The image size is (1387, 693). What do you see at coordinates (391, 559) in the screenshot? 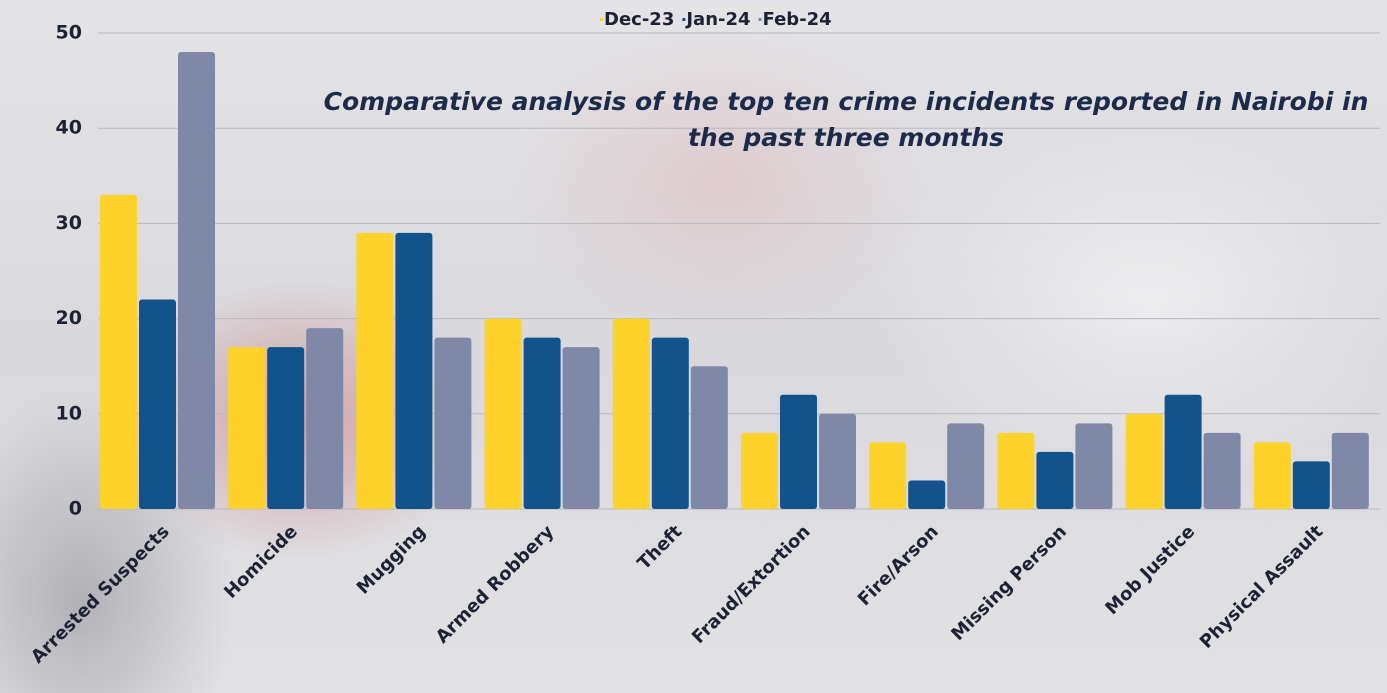
I see `x-tick-label: Mugging` at bounding box center [391, 559].